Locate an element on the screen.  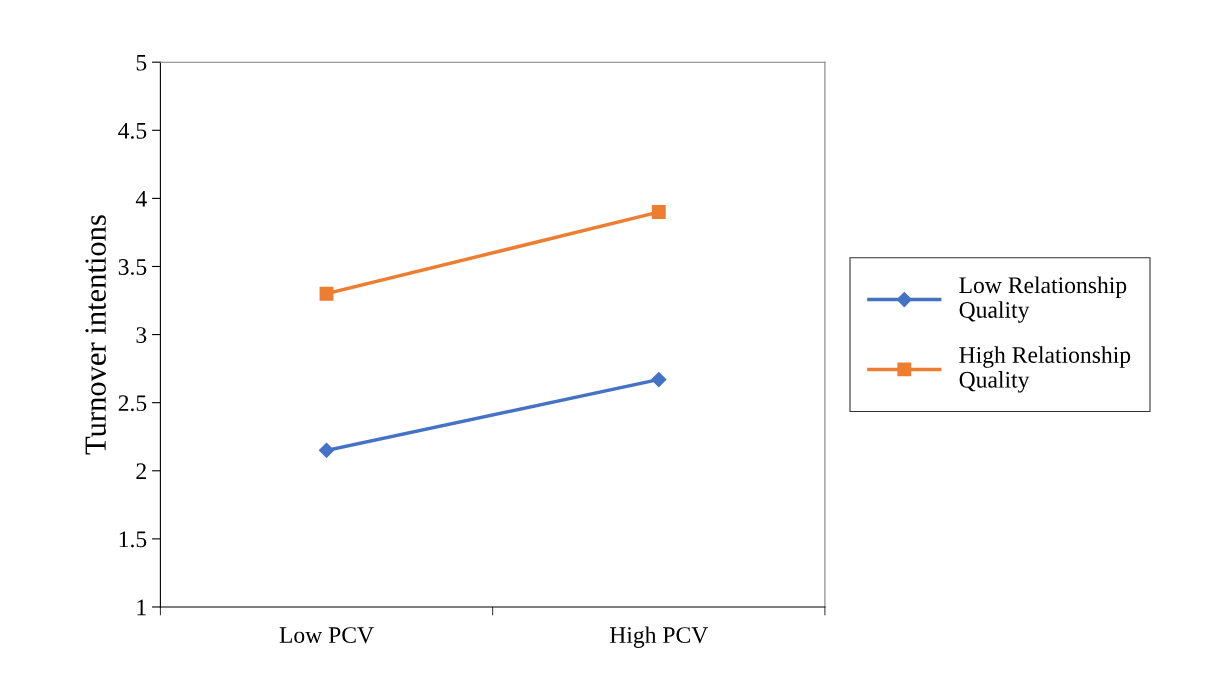
y-tick-label: 1.5 is located at coordinates (133, 539).